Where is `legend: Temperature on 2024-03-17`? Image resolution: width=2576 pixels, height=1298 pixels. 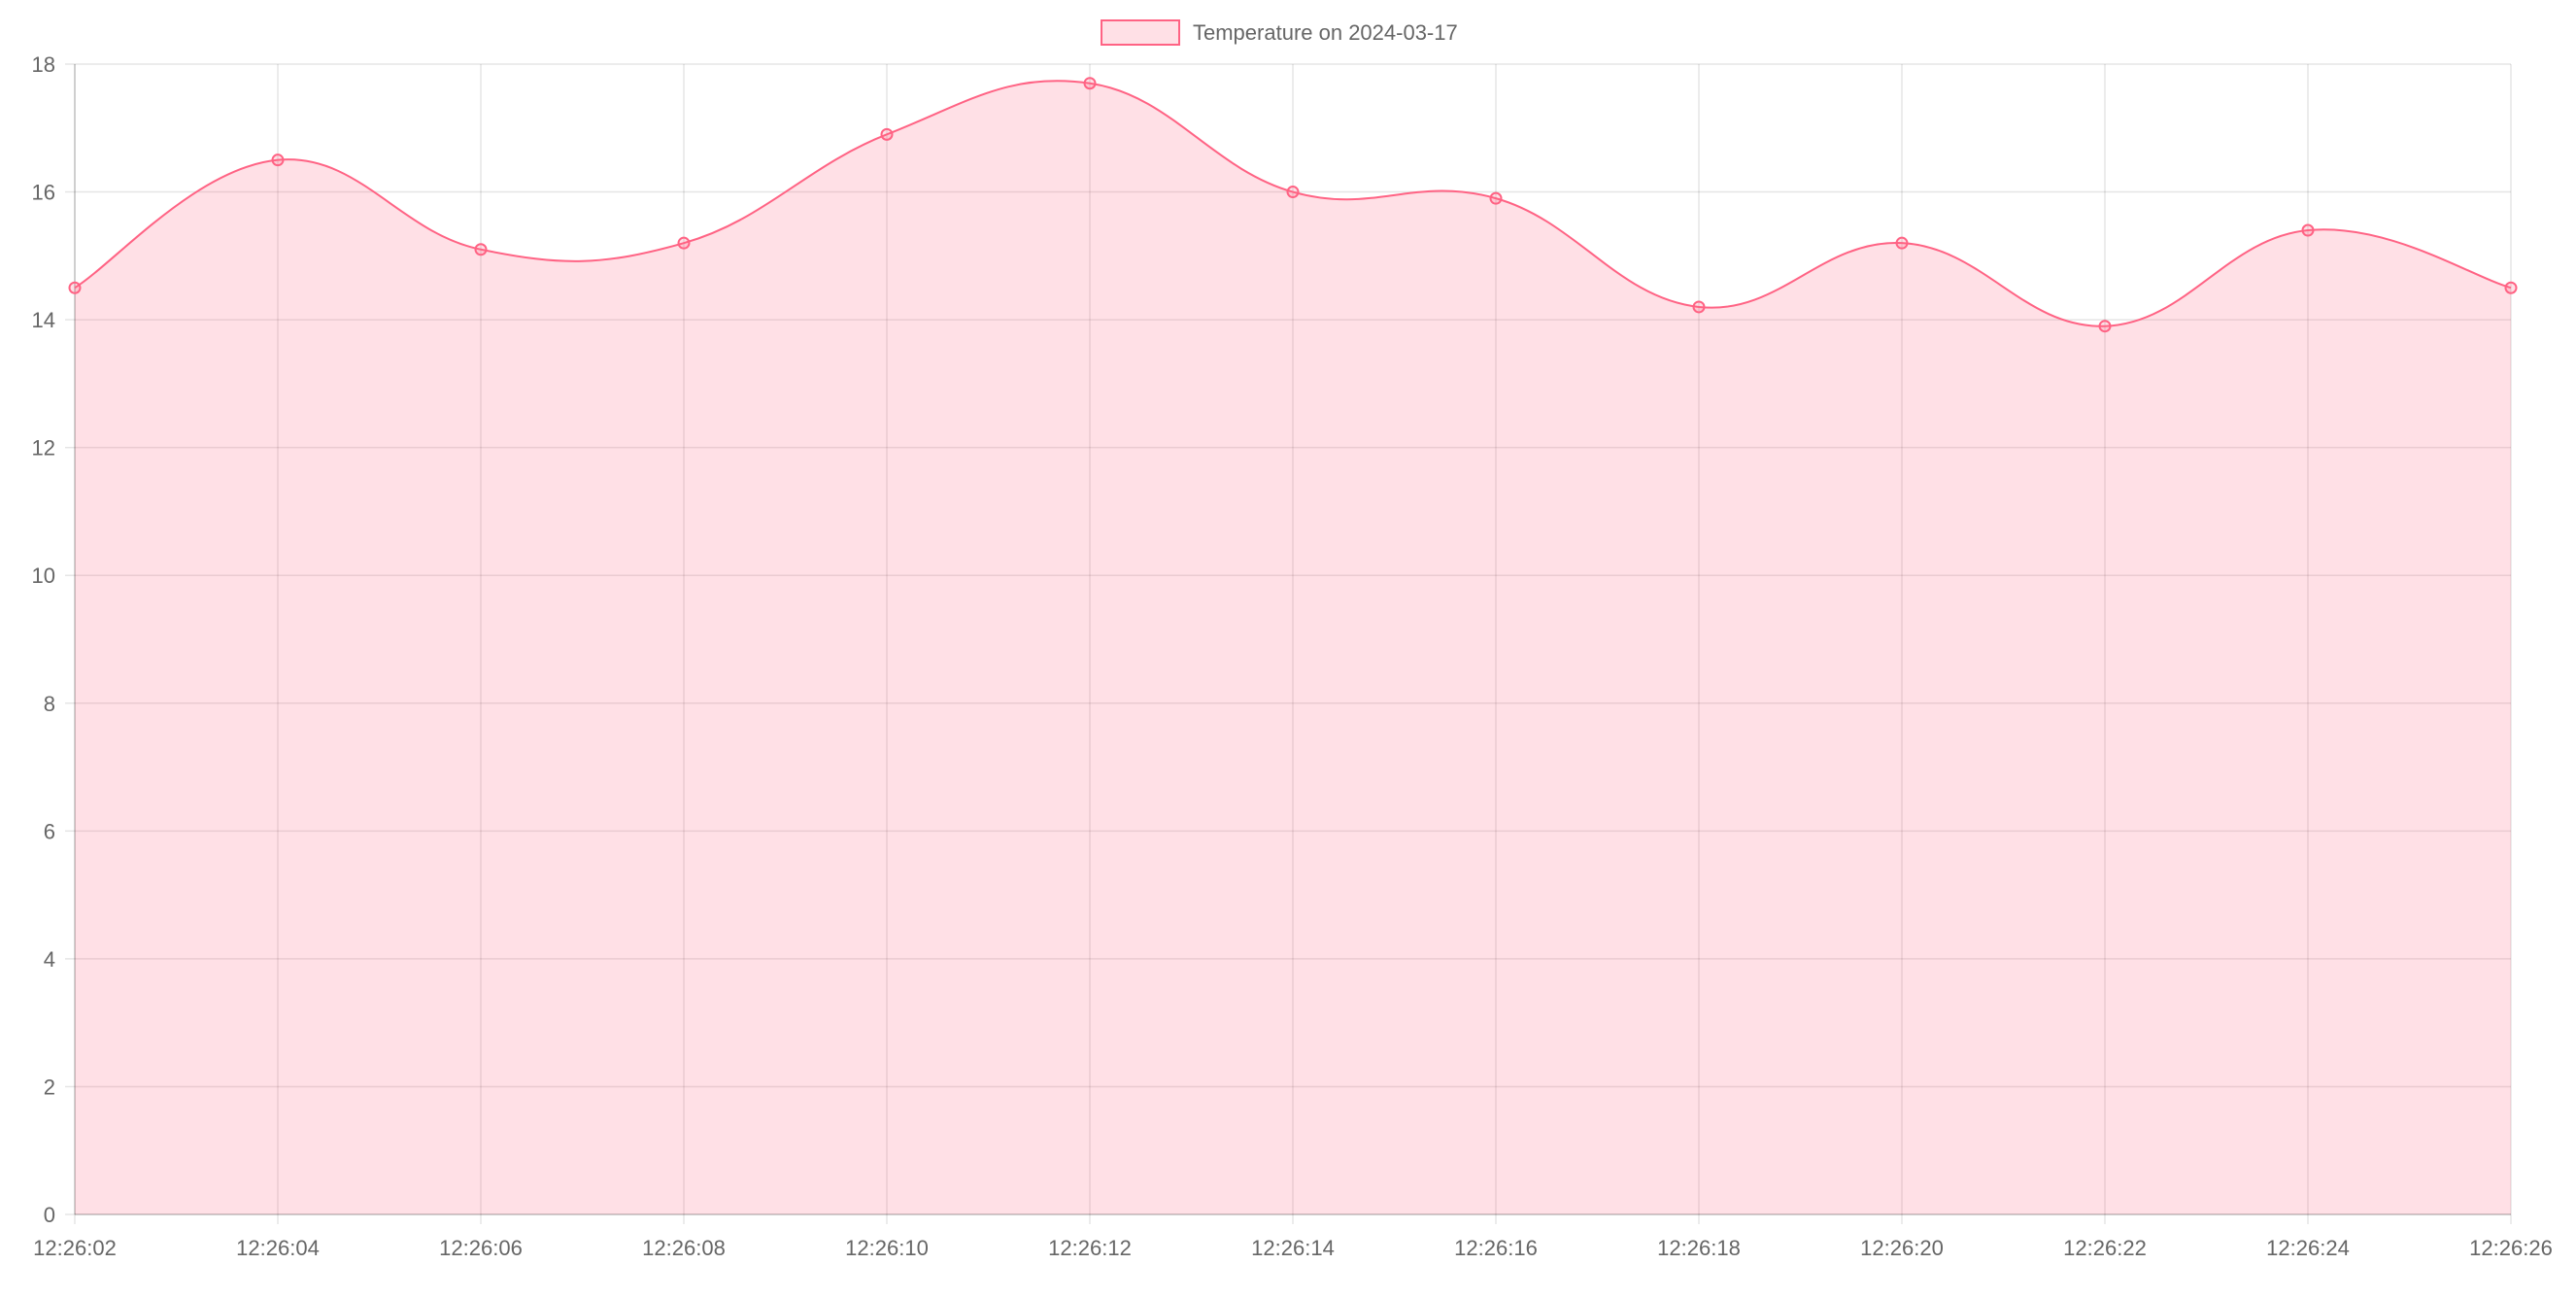 legend: Temperature on 2024-03-17 is located at coordinates (1279, 32).